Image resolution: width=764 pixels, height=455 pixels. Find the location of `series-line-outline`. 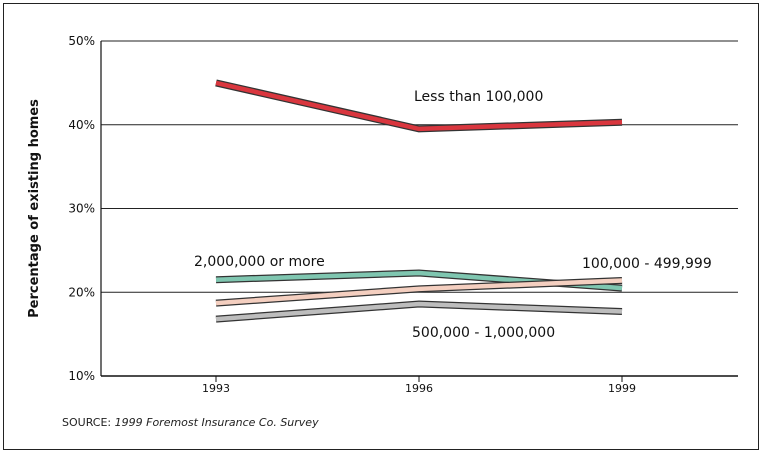

series-line-outline is located at coordinates (419, 311).